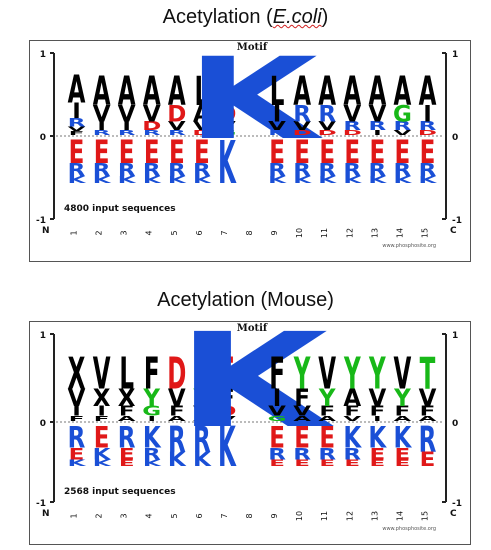 This screenshot has width=491, height=550. What do you see at coordinates (174, 232) in the screenshot?
I see `position-label: 5` at bounding box center [174, 232].